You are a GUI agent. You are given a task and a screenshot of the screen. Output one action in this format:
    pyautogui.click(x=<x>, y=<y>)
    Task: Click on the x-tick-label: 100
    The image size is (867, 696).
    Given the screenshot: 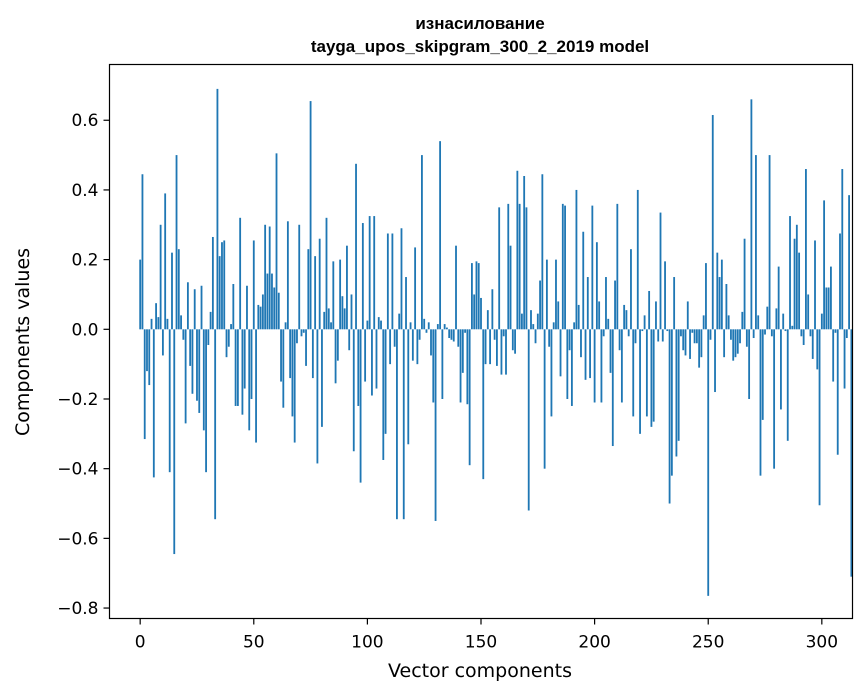 What is the action you would take?
    pyautogui.click(x=367, y=643)
    